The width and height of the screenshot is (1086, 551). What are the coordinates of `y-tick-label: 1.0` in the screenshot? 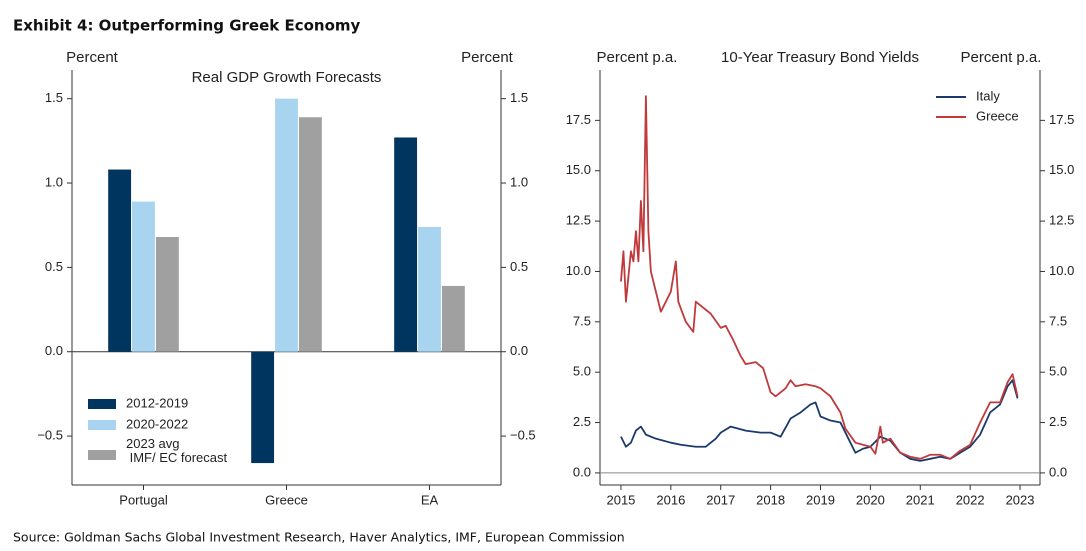 It's located at (54, 181).